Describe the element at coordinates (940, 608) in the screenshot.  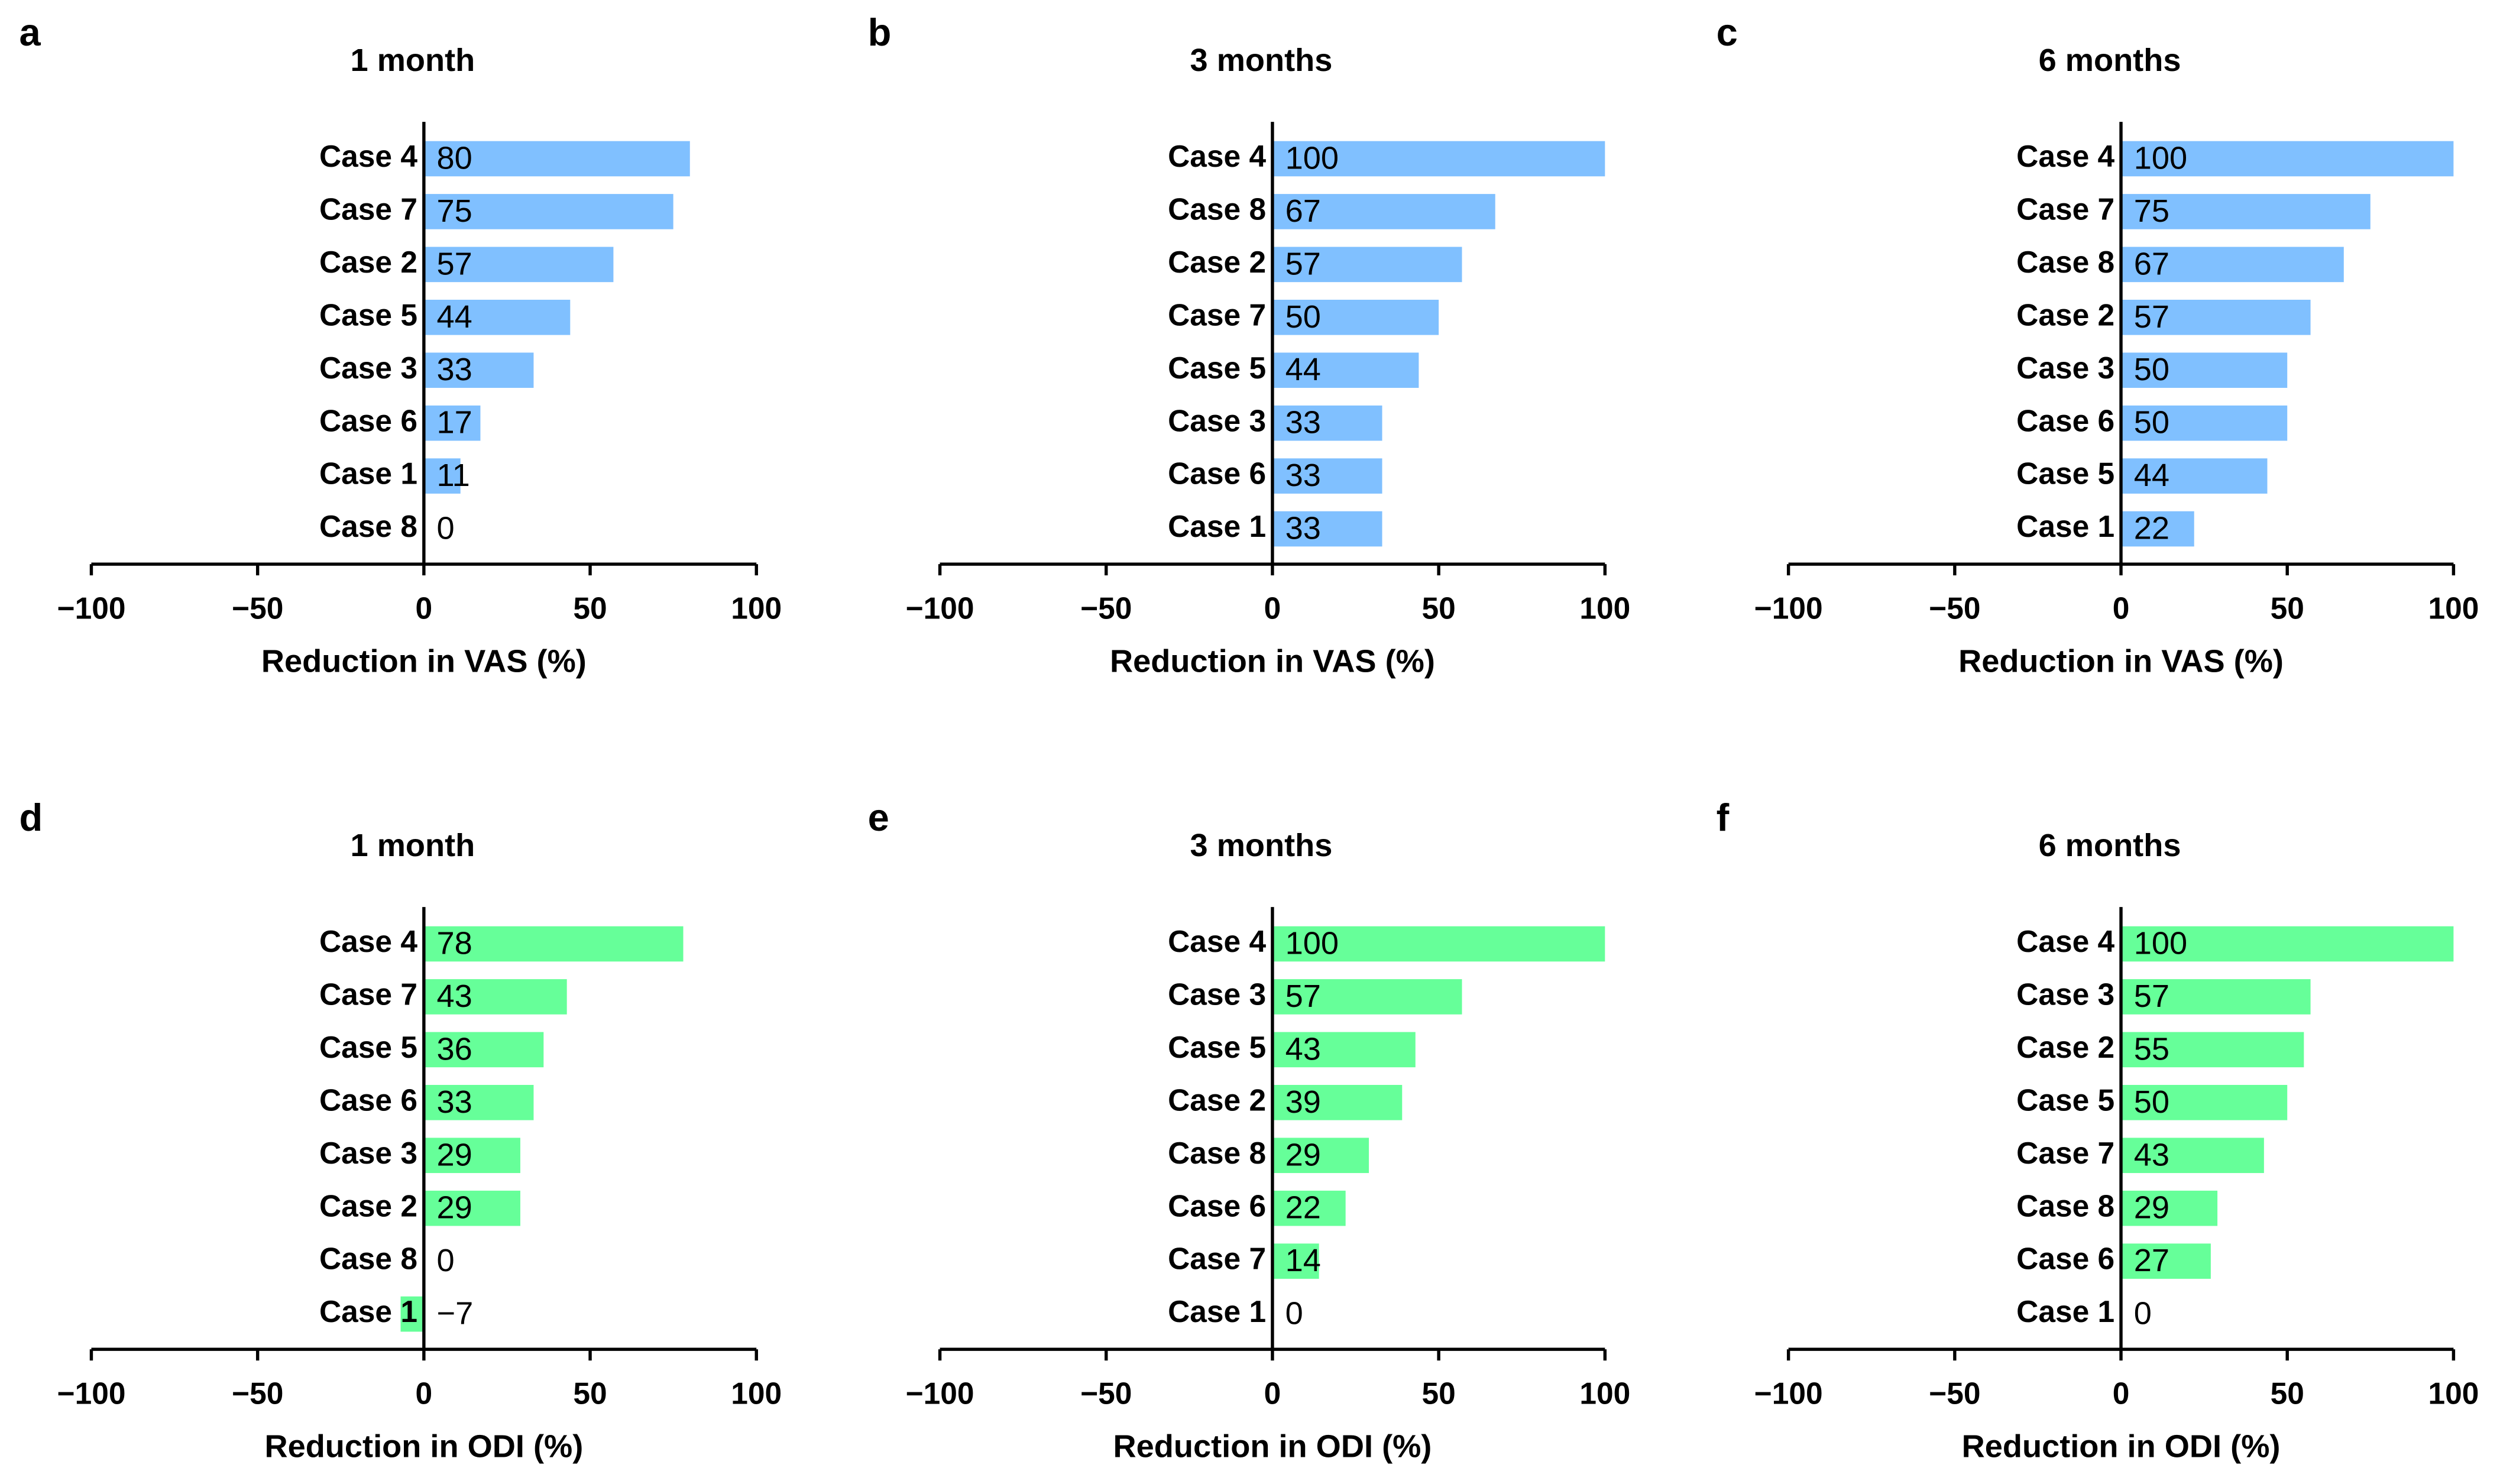
I see `x-tick-label: −100` at that location.